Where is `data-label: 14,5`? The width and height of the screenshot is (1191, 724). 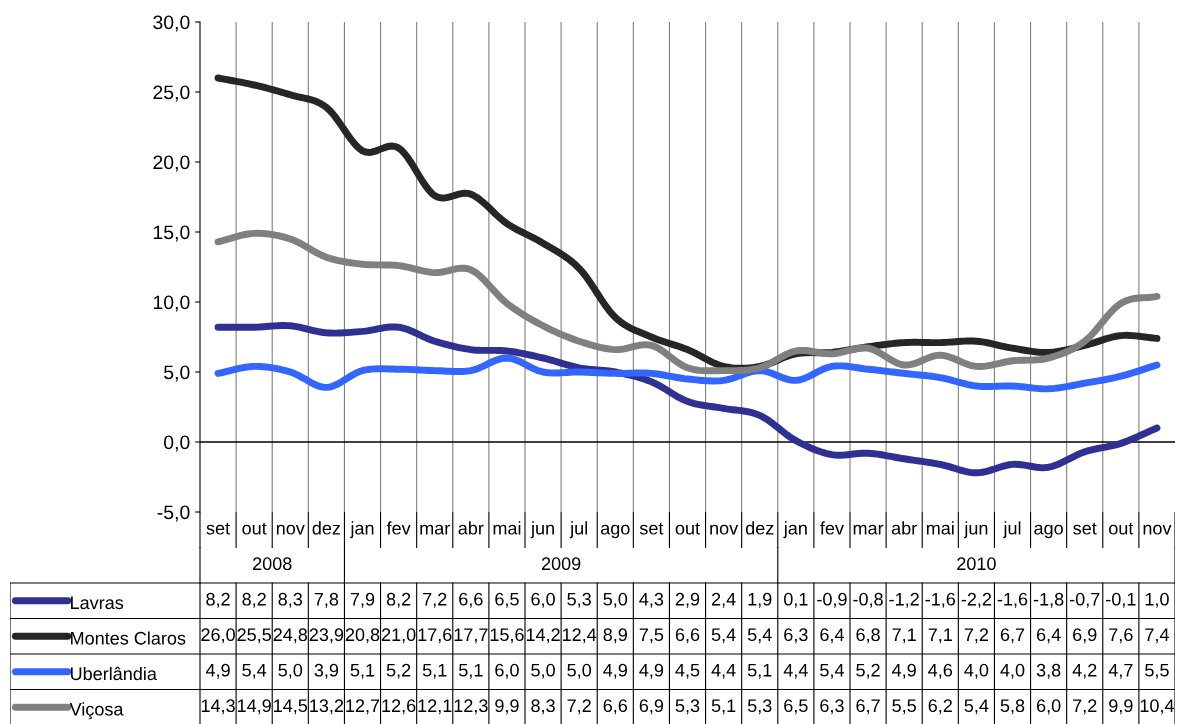 data-label: 14,5 is located at coordinates (291, 707).